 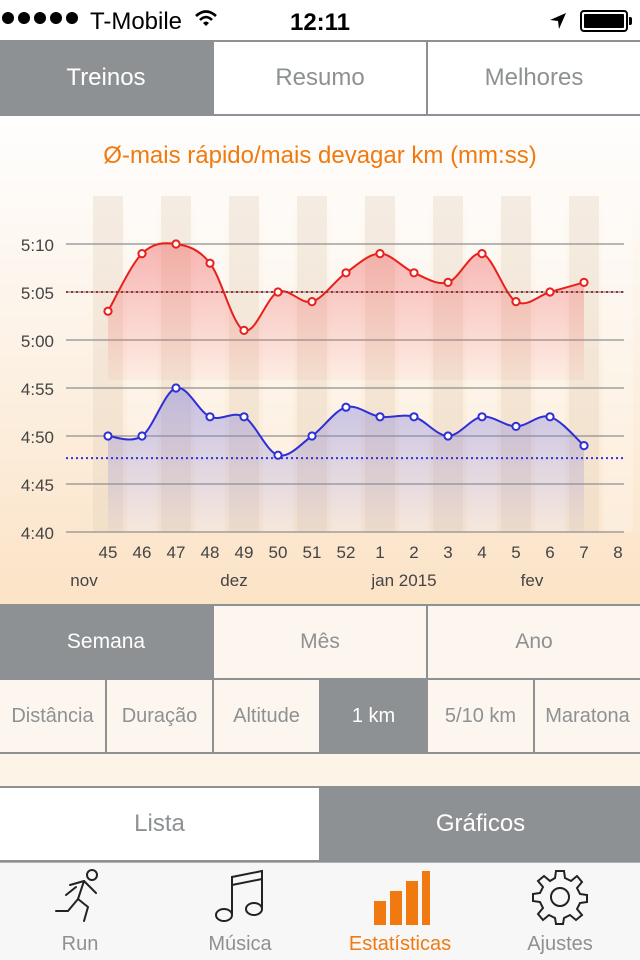 I want to click on y-tick-label: 5:00, so click(x=37, y=341).